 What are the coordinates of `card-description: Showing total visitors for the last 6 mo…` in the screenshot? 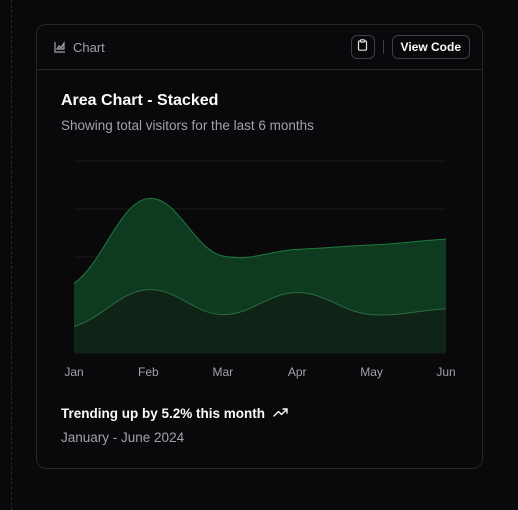 It's located at (187, 125).